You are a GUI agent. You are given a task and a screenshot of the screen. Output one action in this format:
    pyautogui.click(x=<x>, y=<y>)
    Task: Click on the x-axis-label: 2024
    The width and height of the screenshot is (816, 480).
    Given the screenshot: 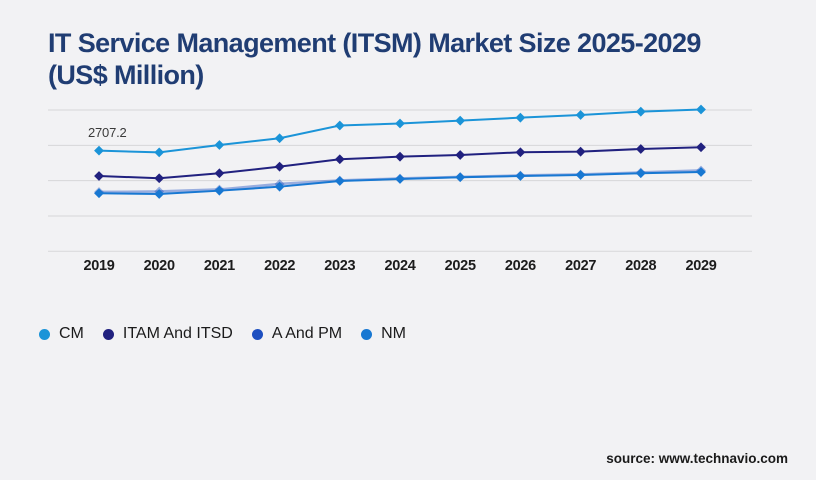 What is the action you would take?
    pyautogui.click(x=399, y=266)
    